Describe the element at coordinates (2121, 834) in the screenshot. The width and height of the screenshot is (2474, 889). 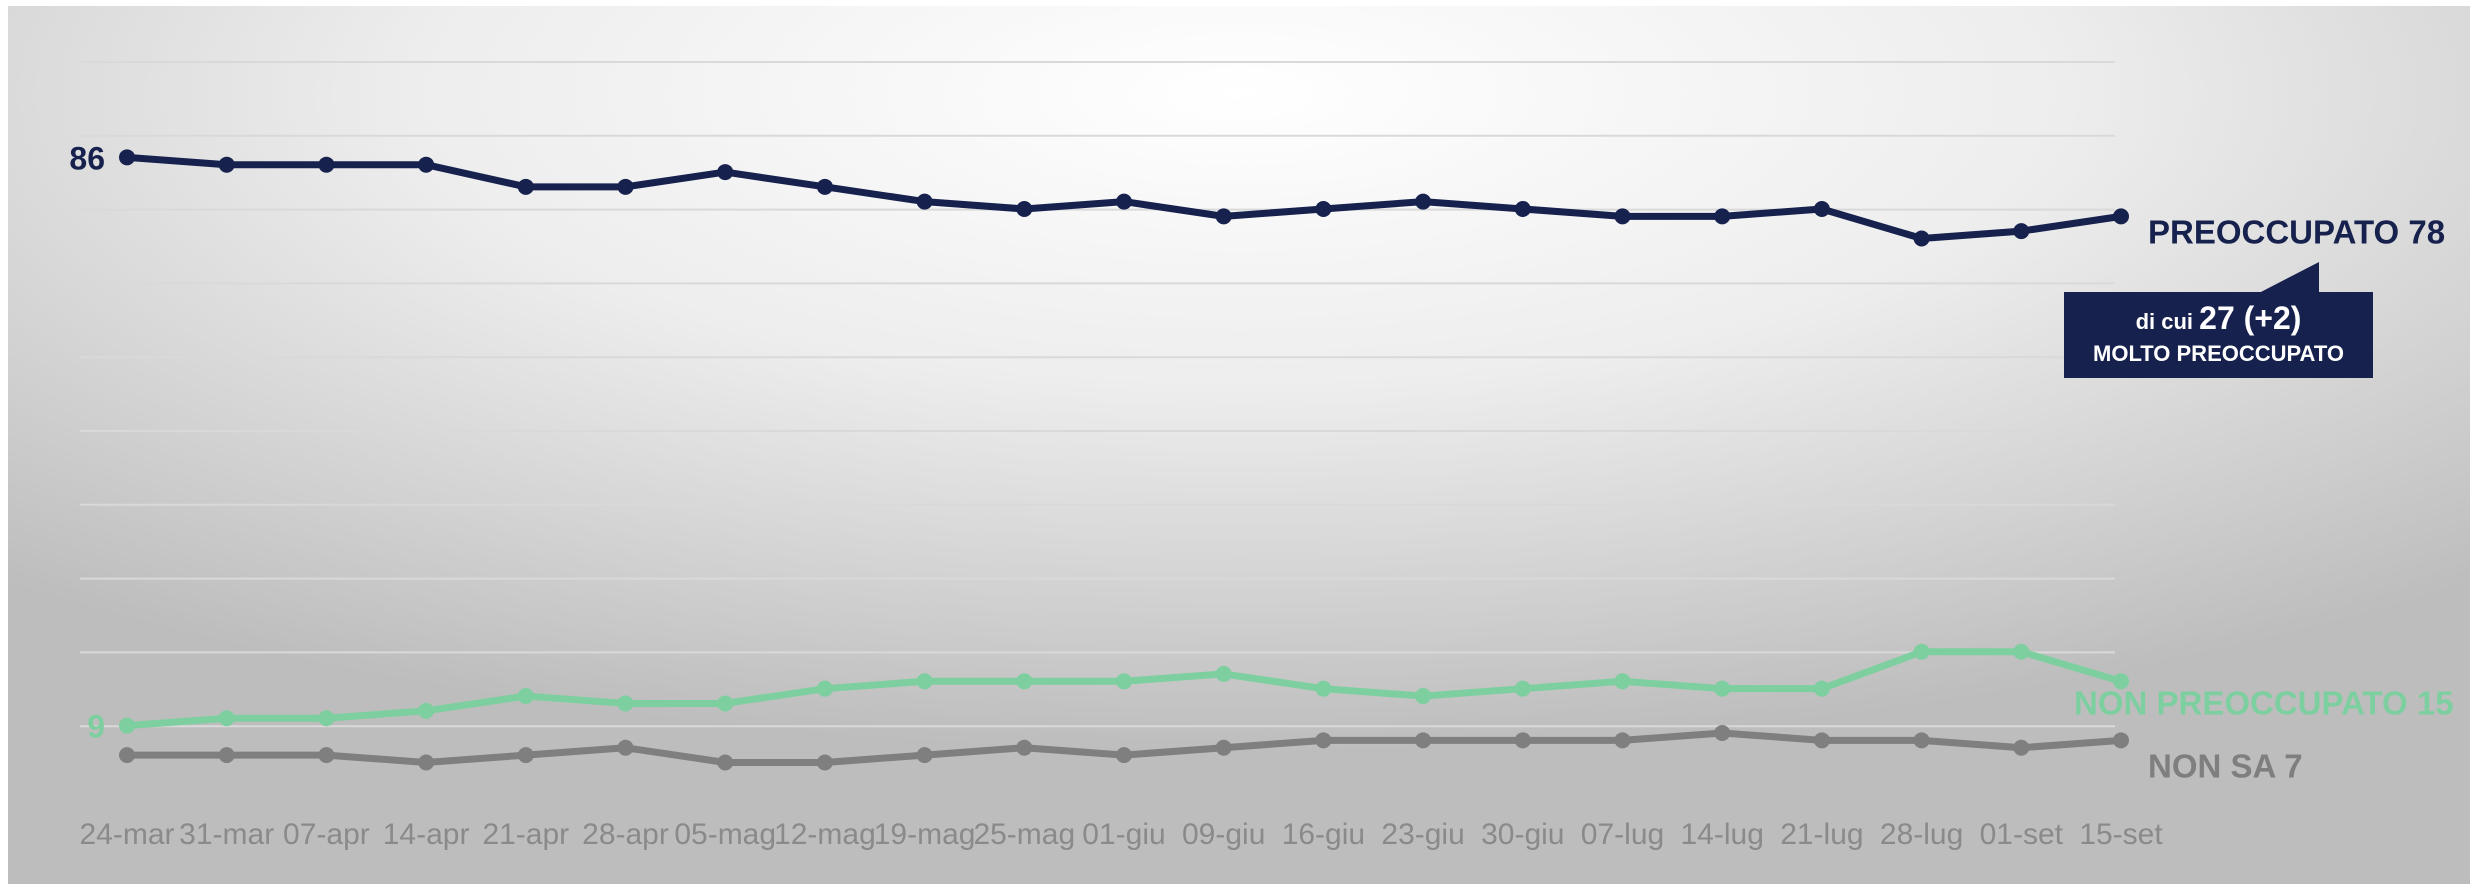
I see `x-tick-label: 15-set` at that location.